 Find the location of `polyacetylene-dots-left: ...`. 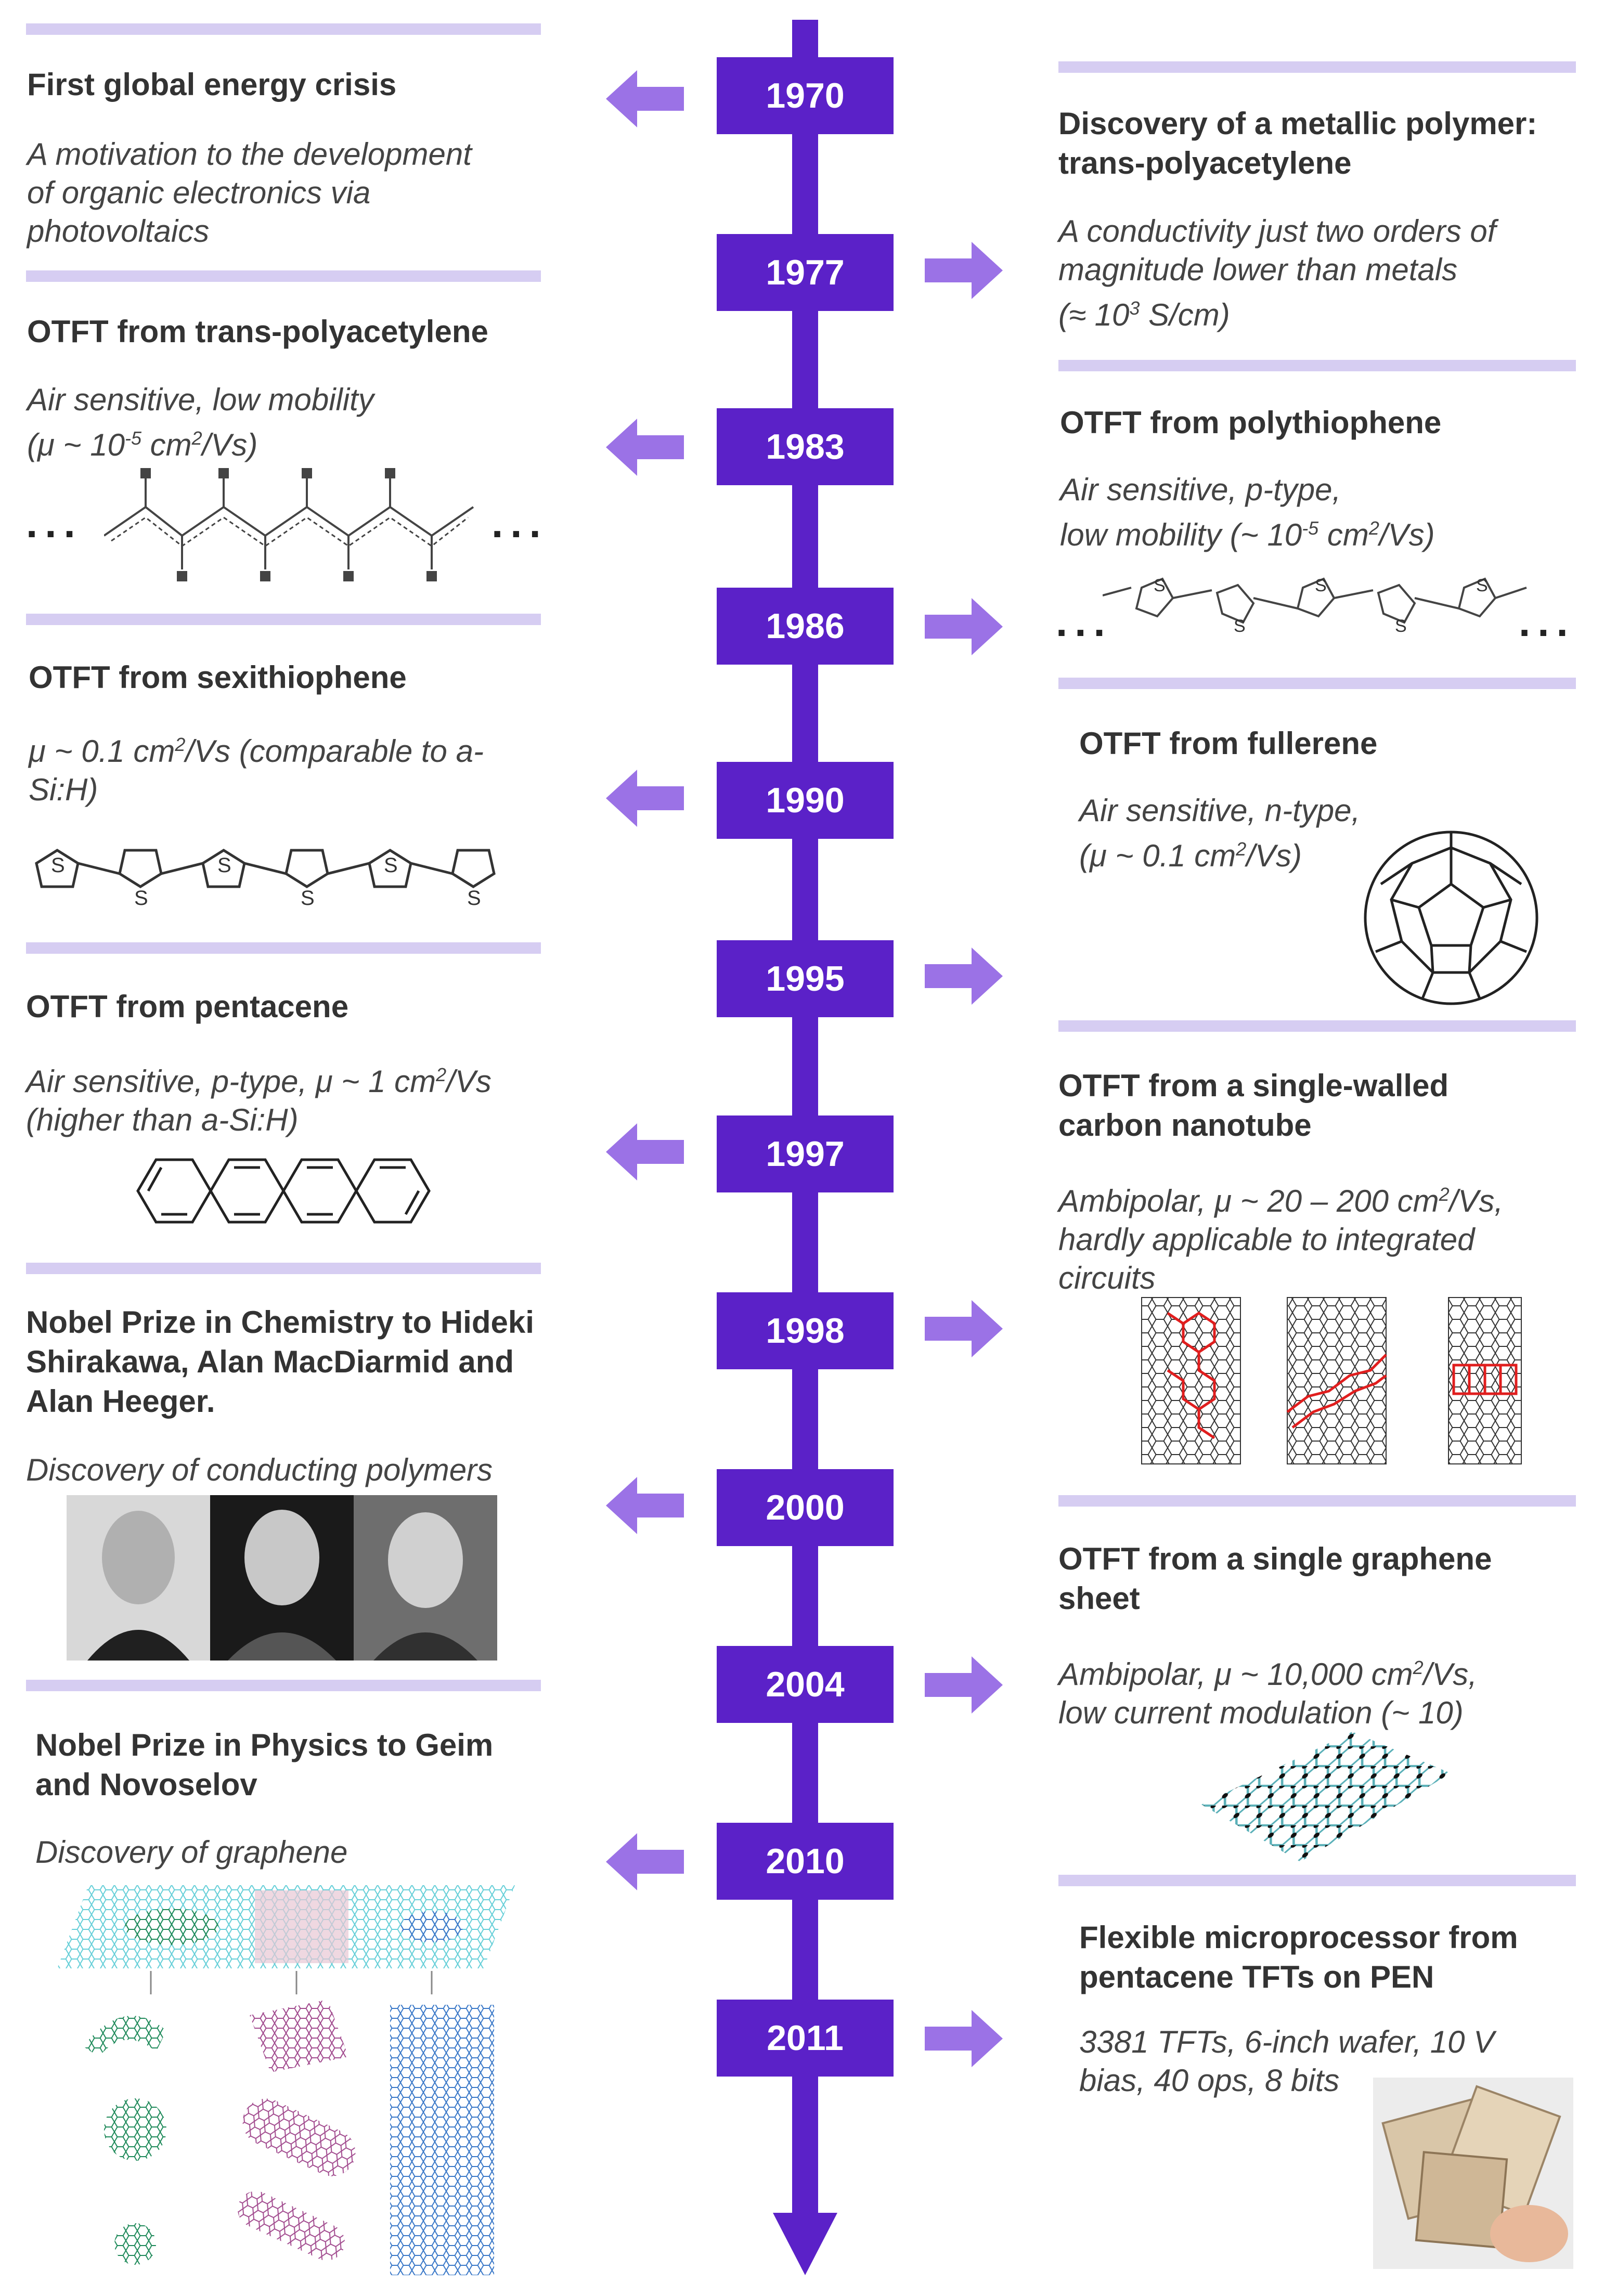

polyacetylene-dots-left: ... is located at coordinates (55, 523).